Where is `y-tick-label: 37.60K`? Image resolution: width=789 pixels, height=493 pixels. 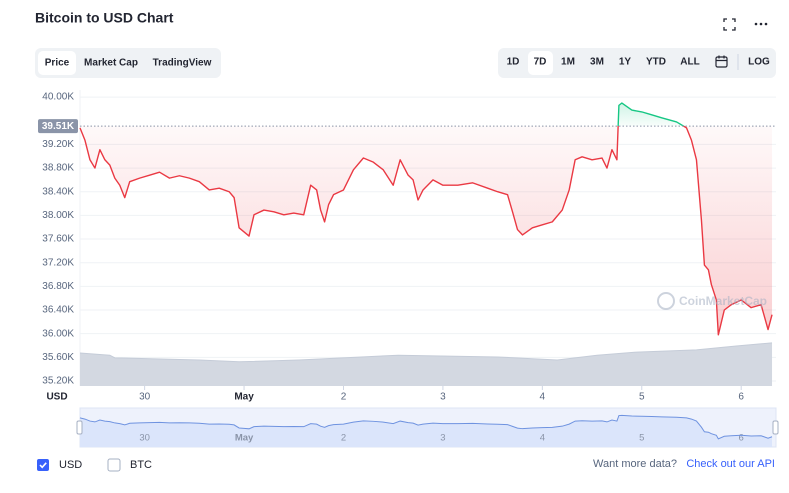 y-tick-label: 37.60K is located at coordinates (58, 239).